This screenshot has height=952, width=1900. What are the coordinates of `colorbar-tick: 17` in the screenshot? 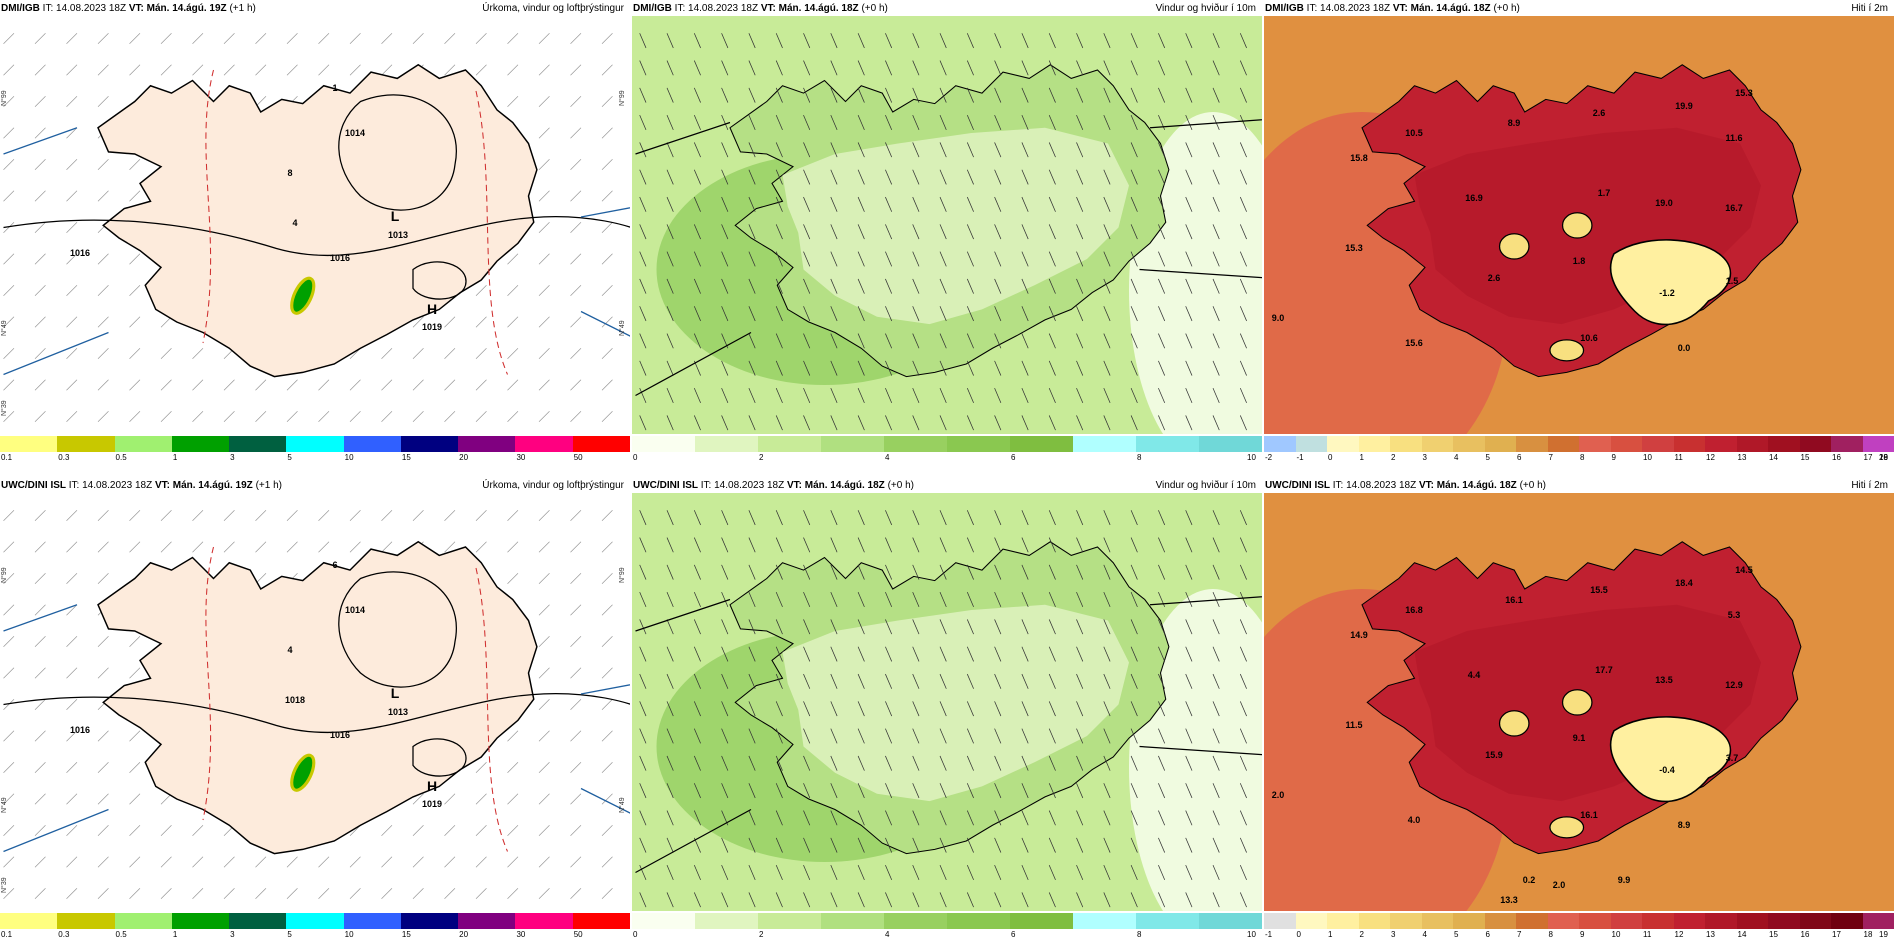 It's located at (1836, 934).